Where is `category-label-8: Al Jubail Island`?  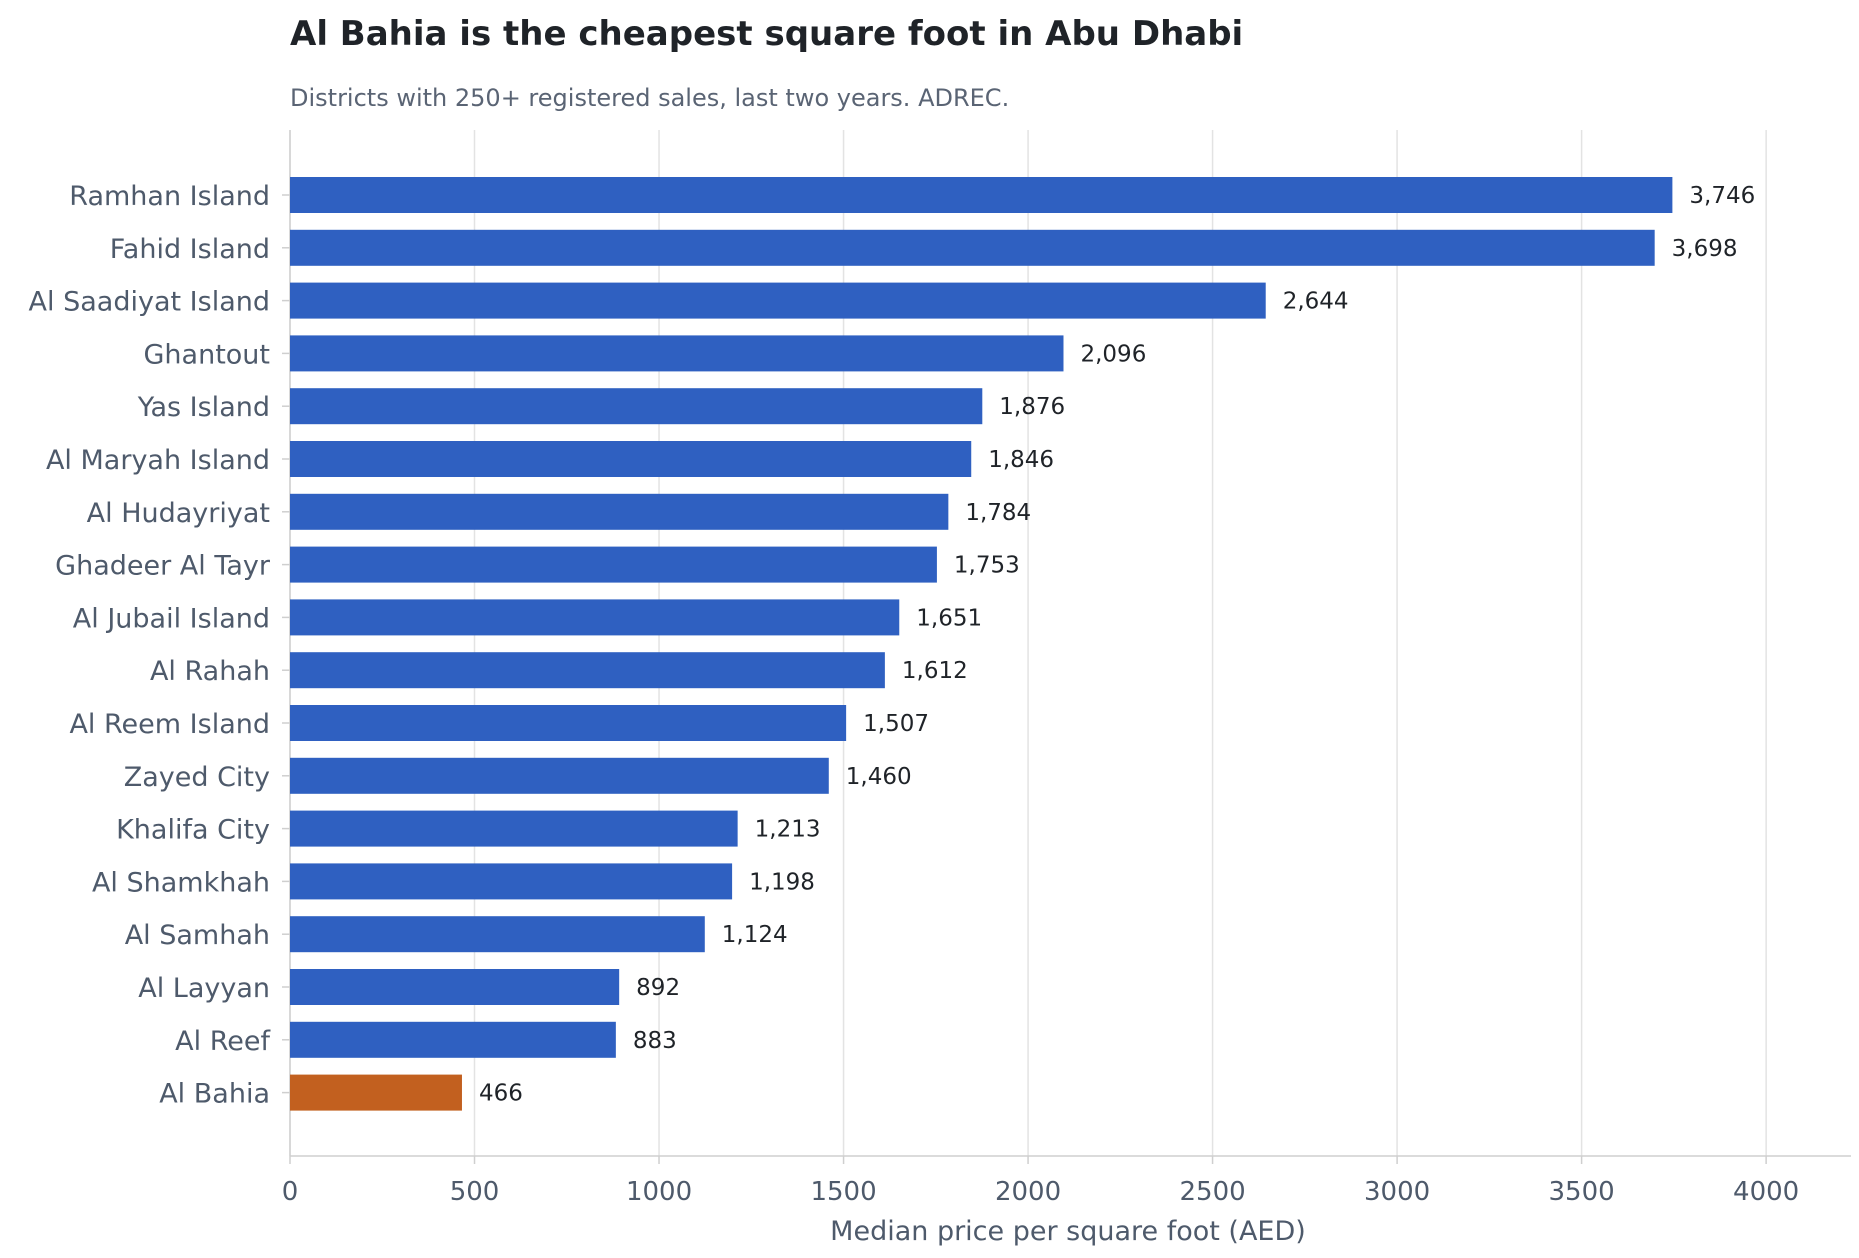
category-label-8: Al Jubail Island is located at coordinates (171, 618).